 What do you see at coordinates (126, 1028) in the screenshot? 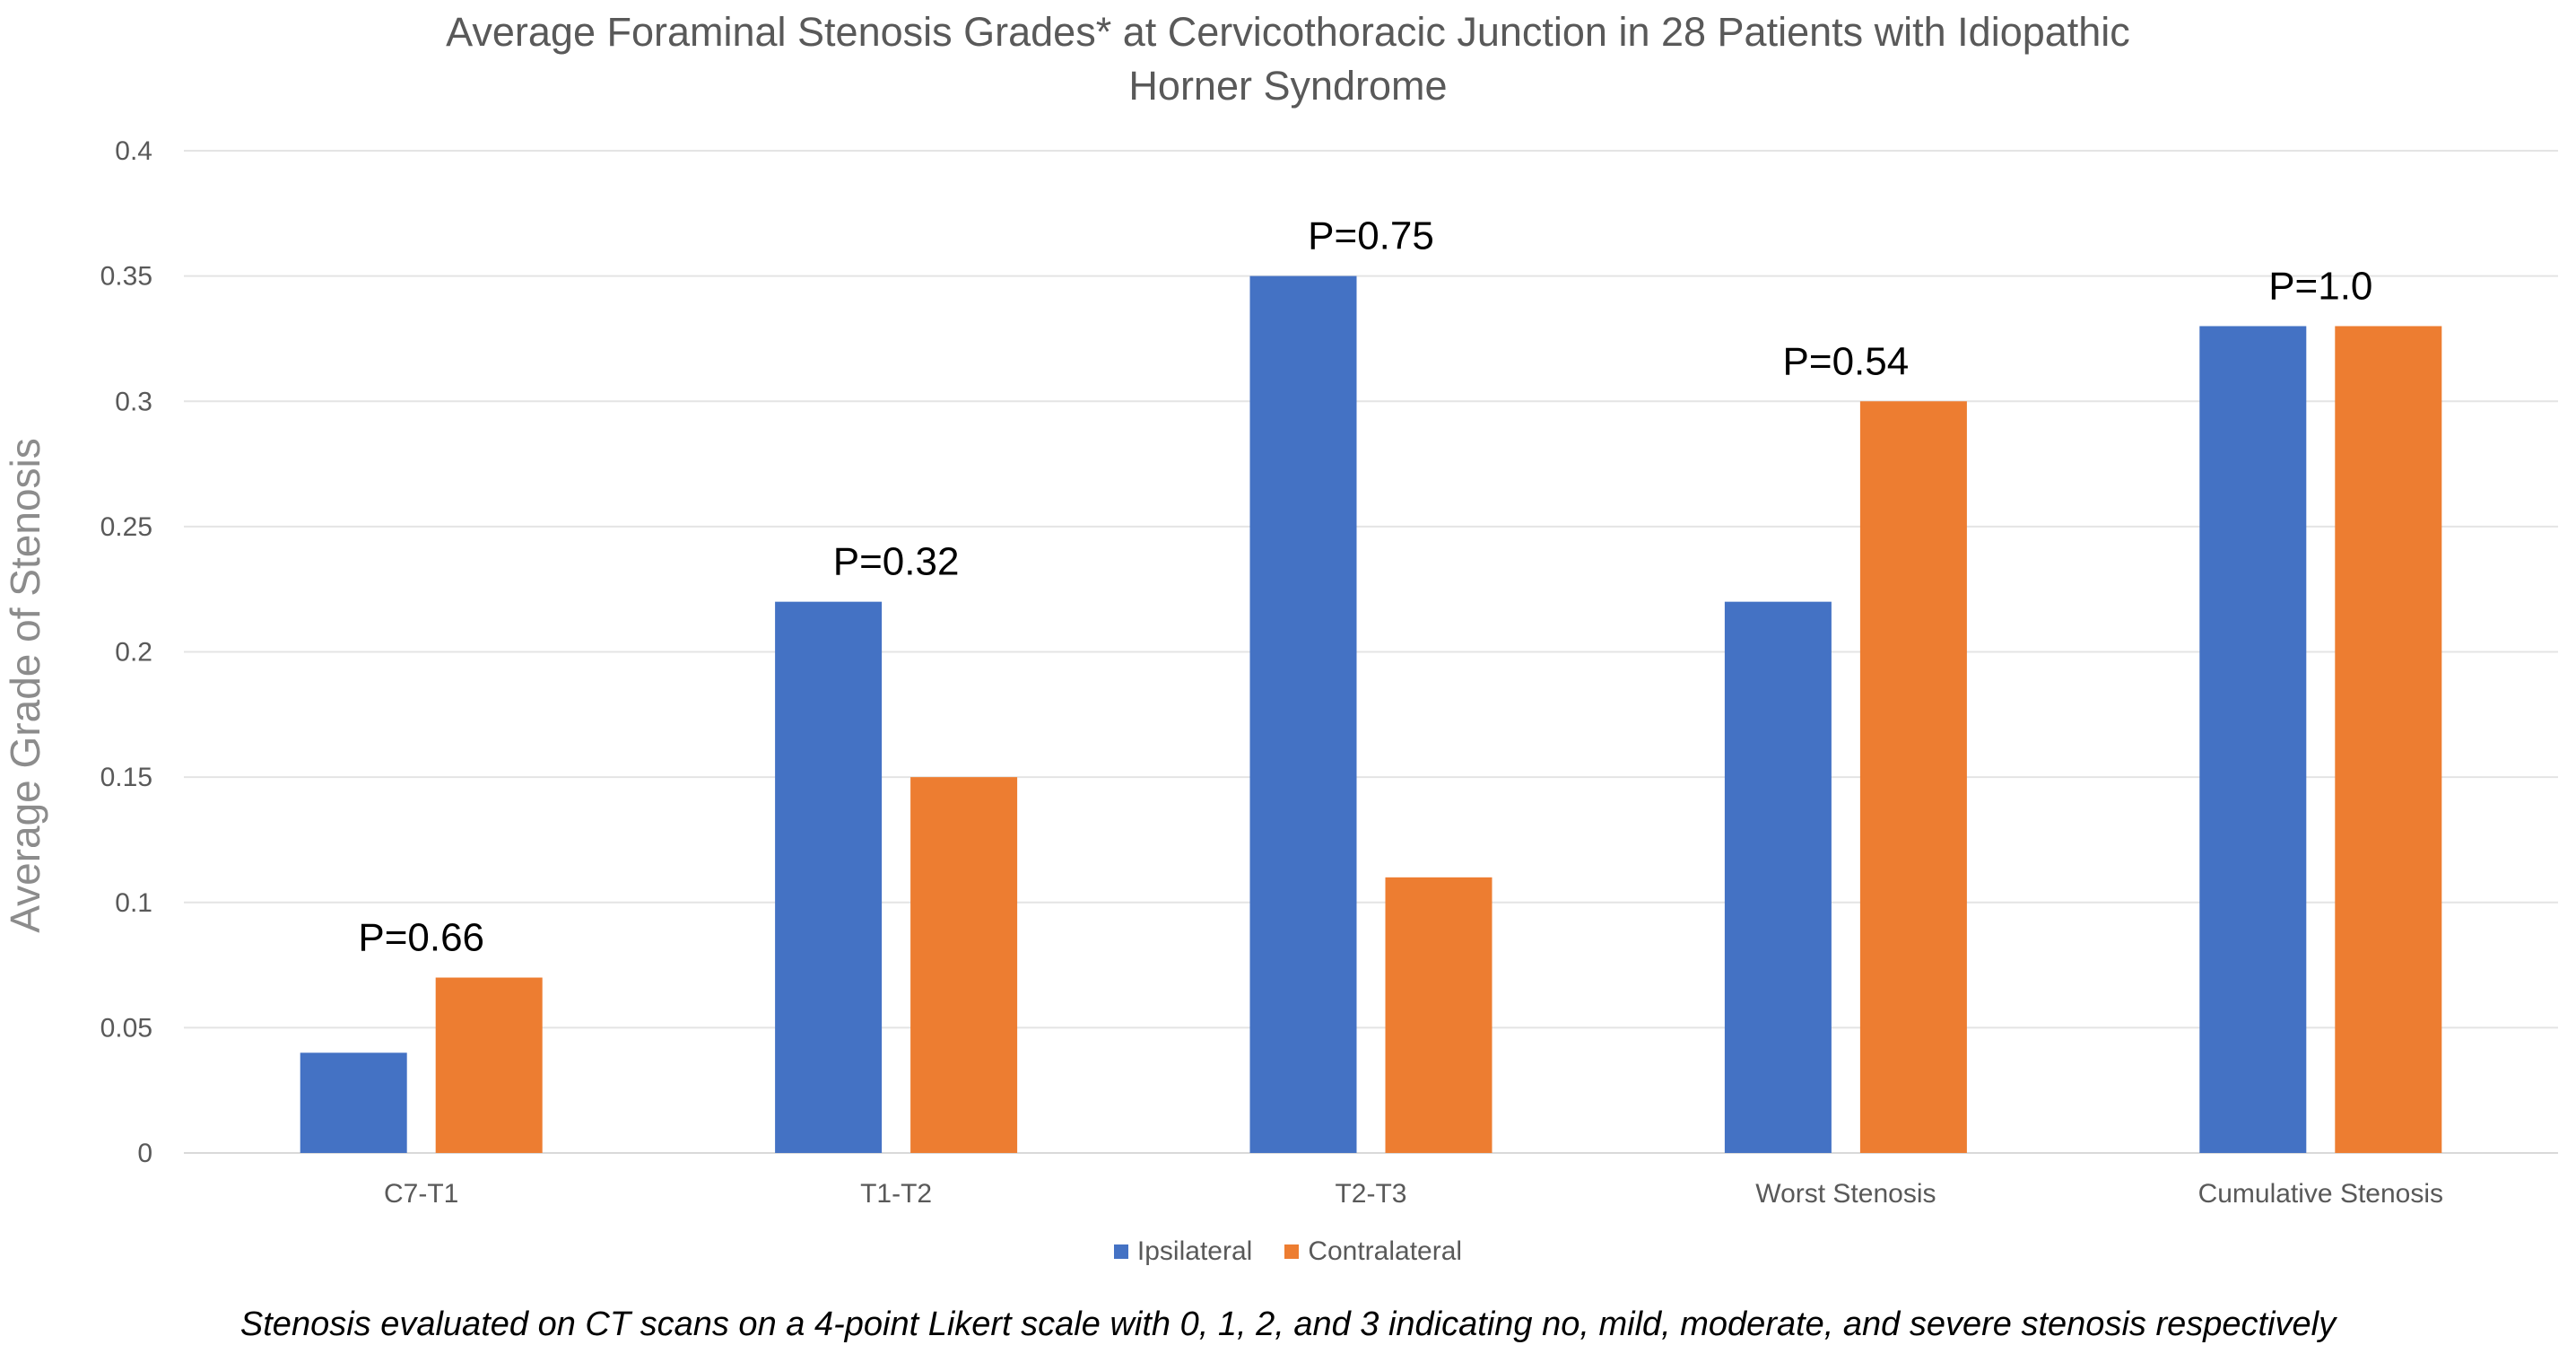
I see `y-tick-label: 0.05` at bounding box center [126, 1028].